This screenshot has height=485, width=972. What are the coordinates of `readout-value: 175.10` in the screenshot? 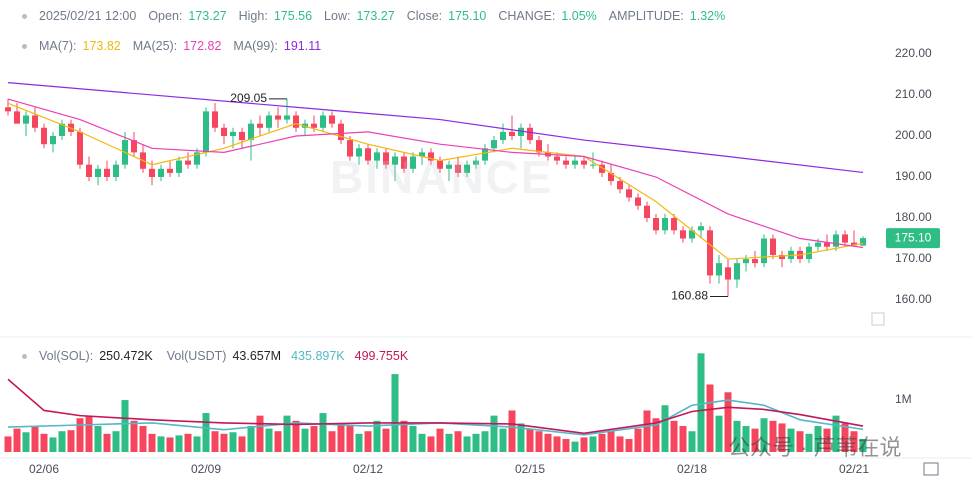 It's located at (467, 16).